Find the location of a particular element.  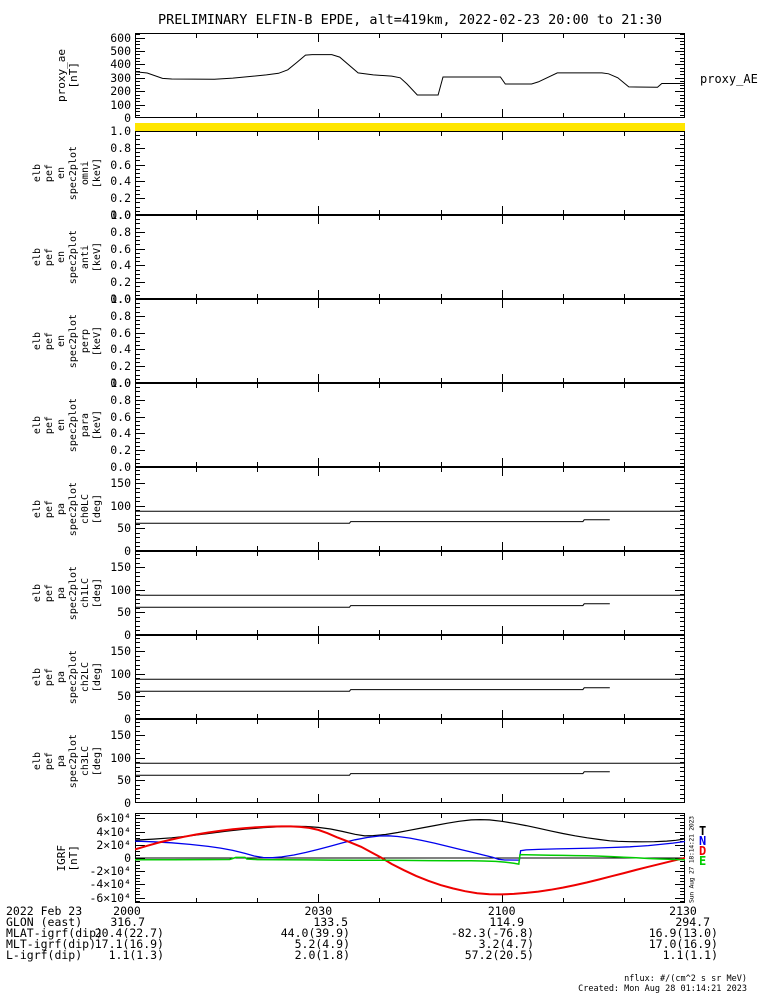

annotation-row-label: 2022 Feb 23 is located at coordinates (44, 911).